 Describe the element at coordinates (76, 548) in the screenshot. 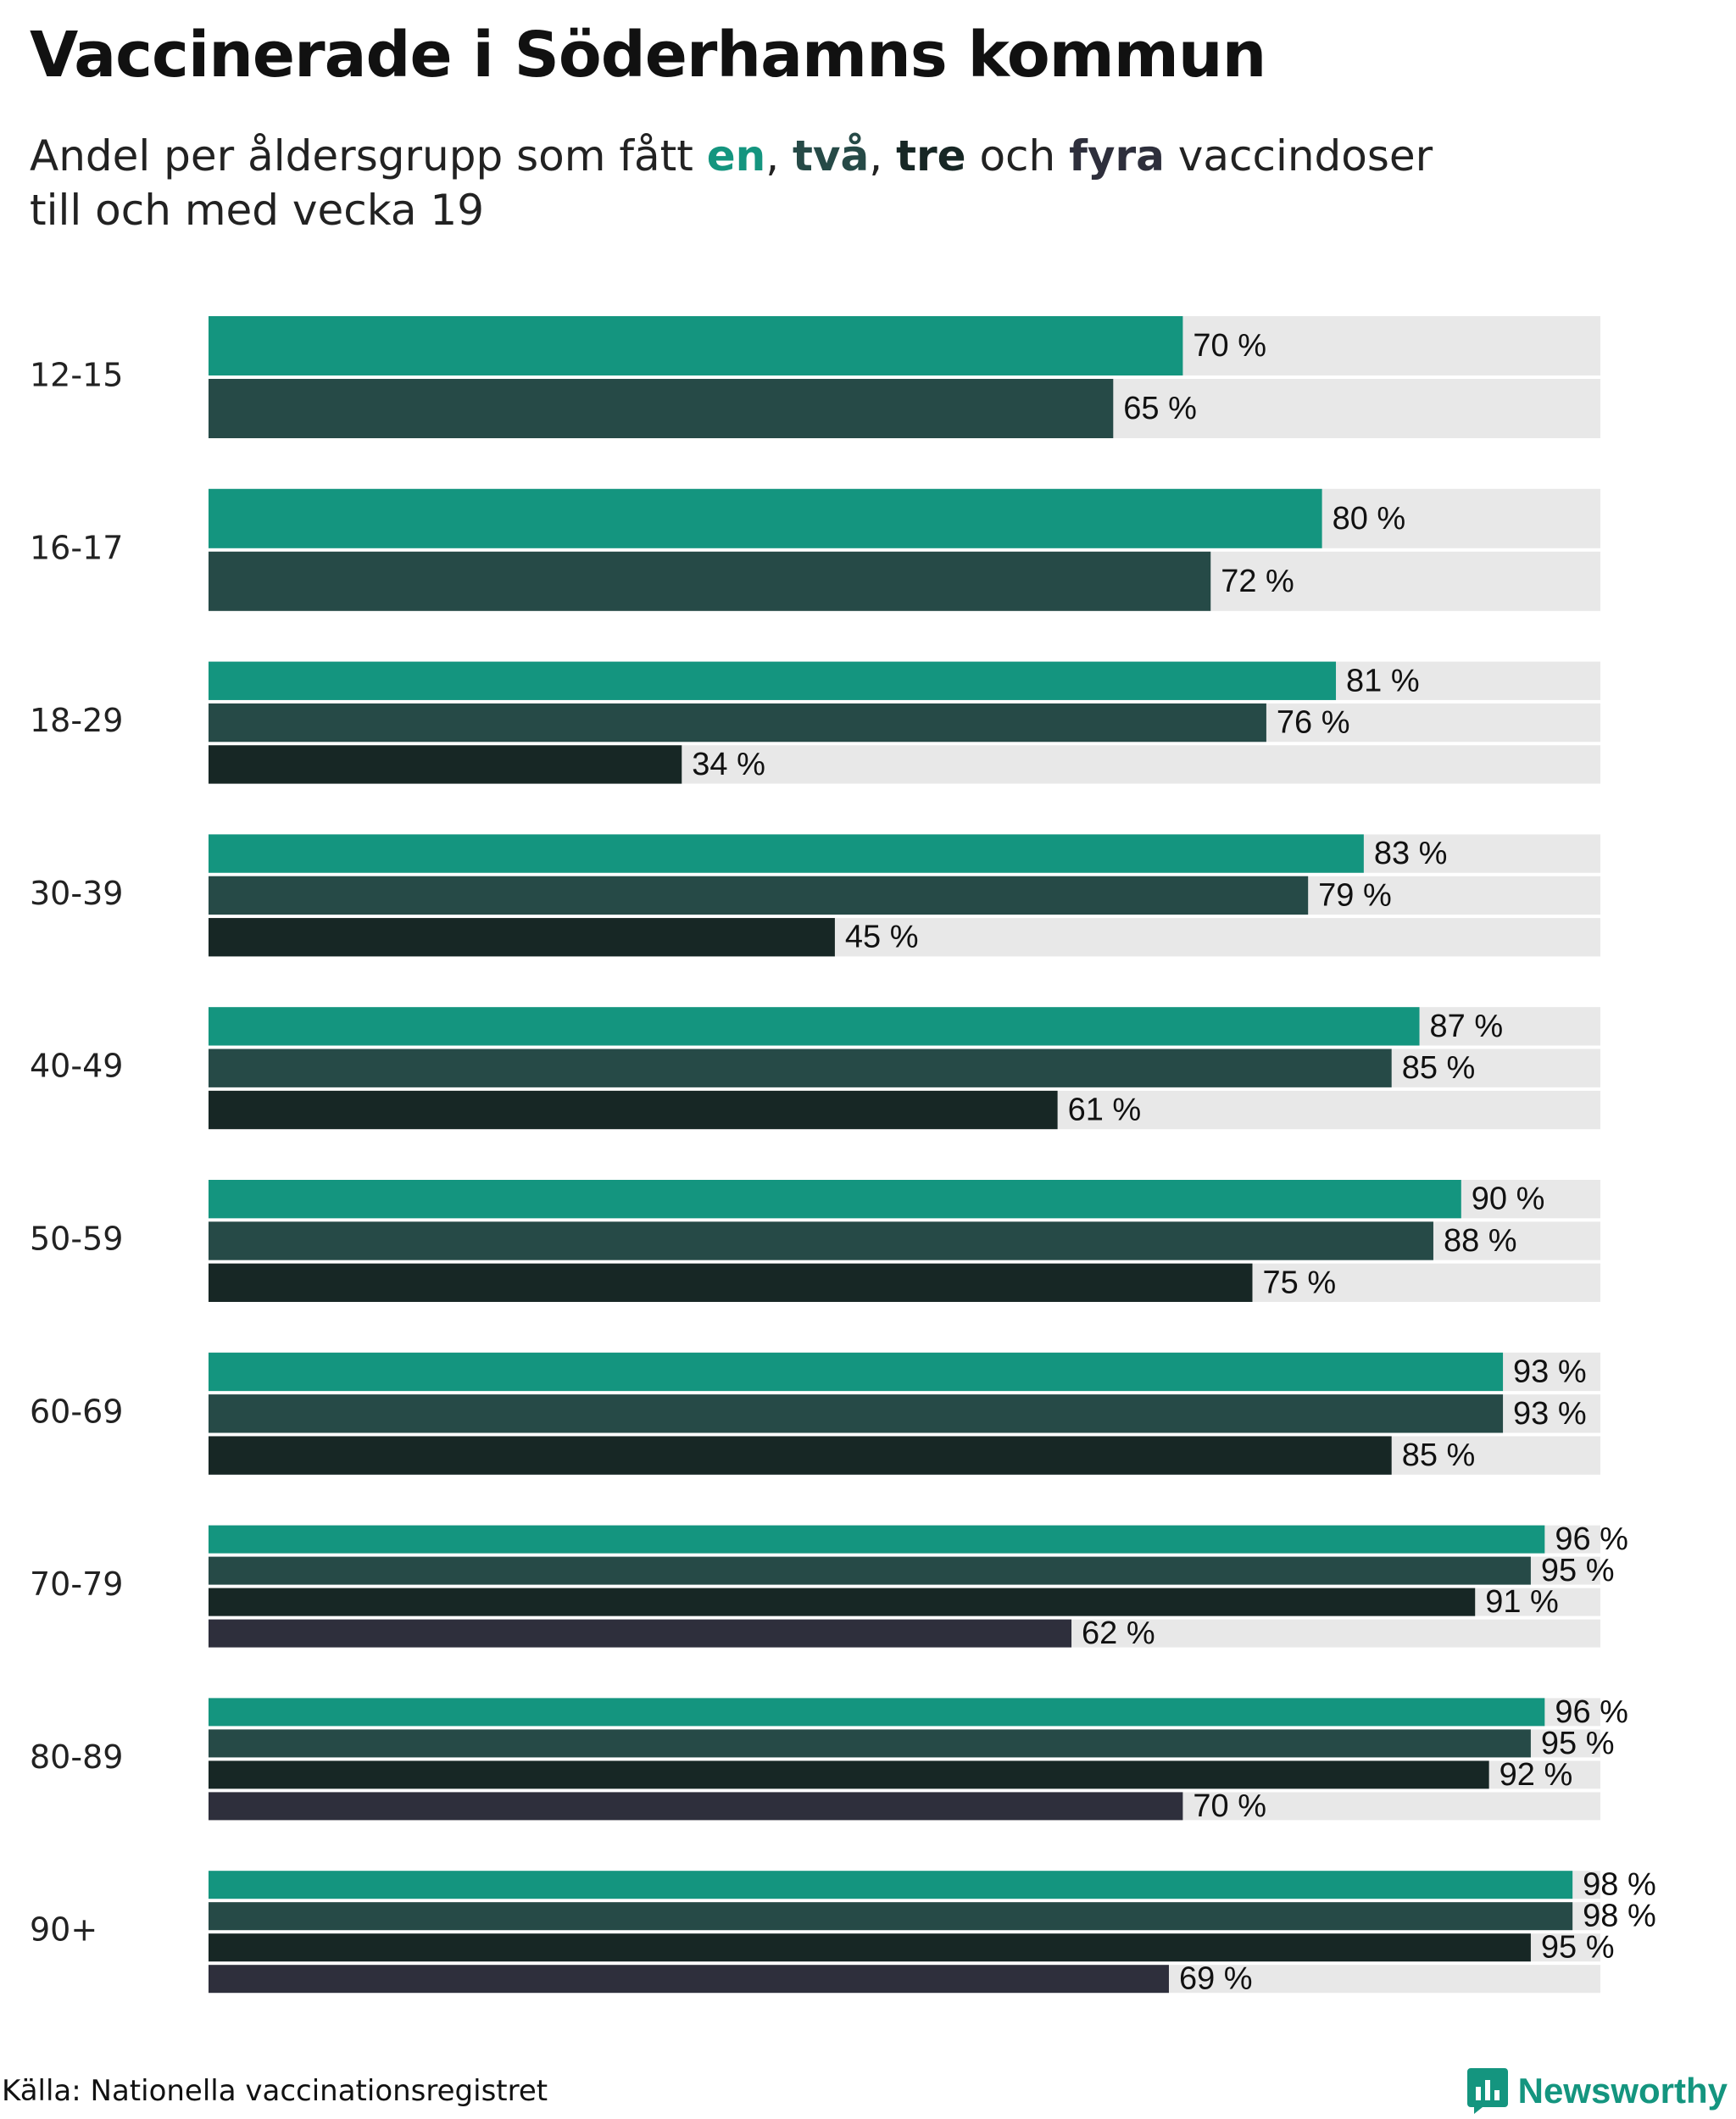

I see `age-group-label: 16-17` at that location.